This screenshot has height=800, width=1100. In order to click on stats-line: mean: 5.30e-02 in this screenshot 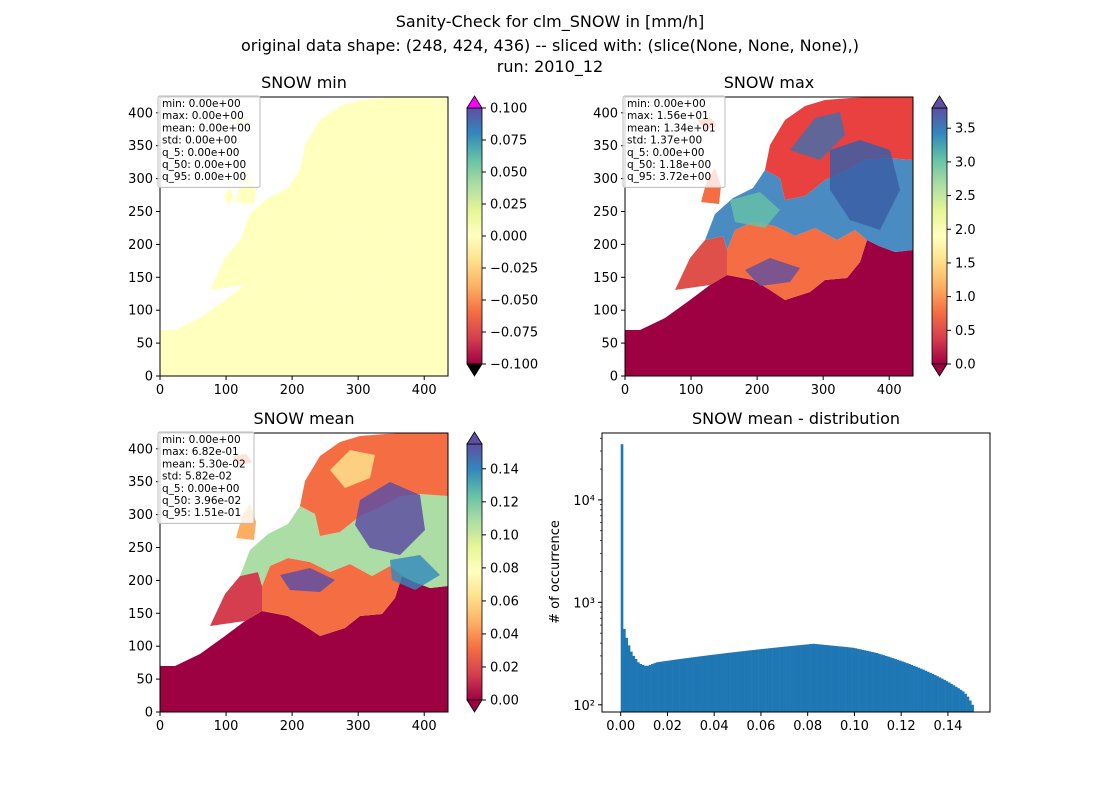, I will do `click(204, 464)`.